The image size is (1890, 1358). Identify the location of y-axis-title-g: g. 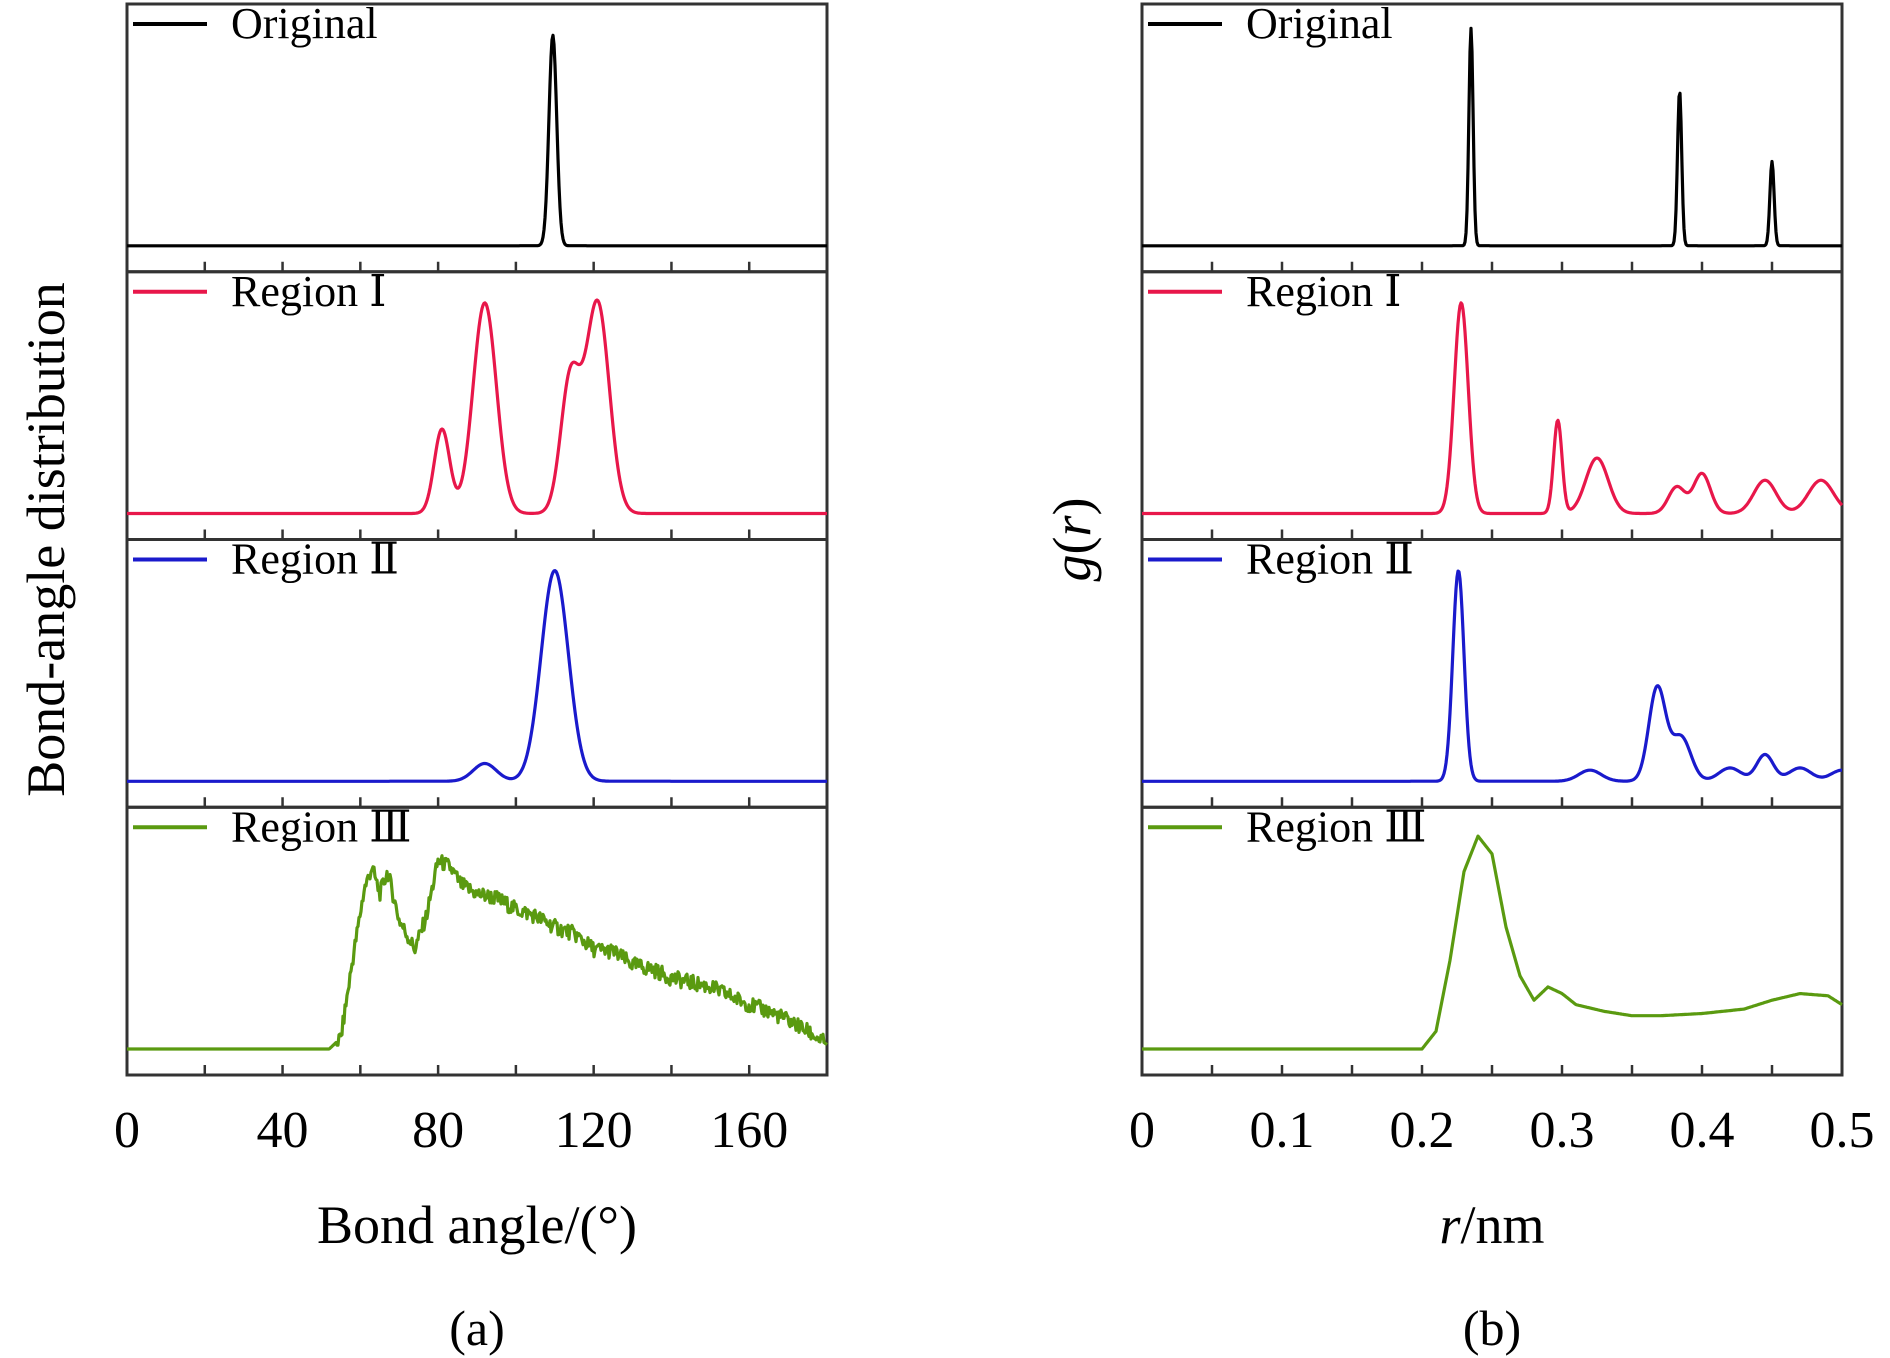
(1072, 567).